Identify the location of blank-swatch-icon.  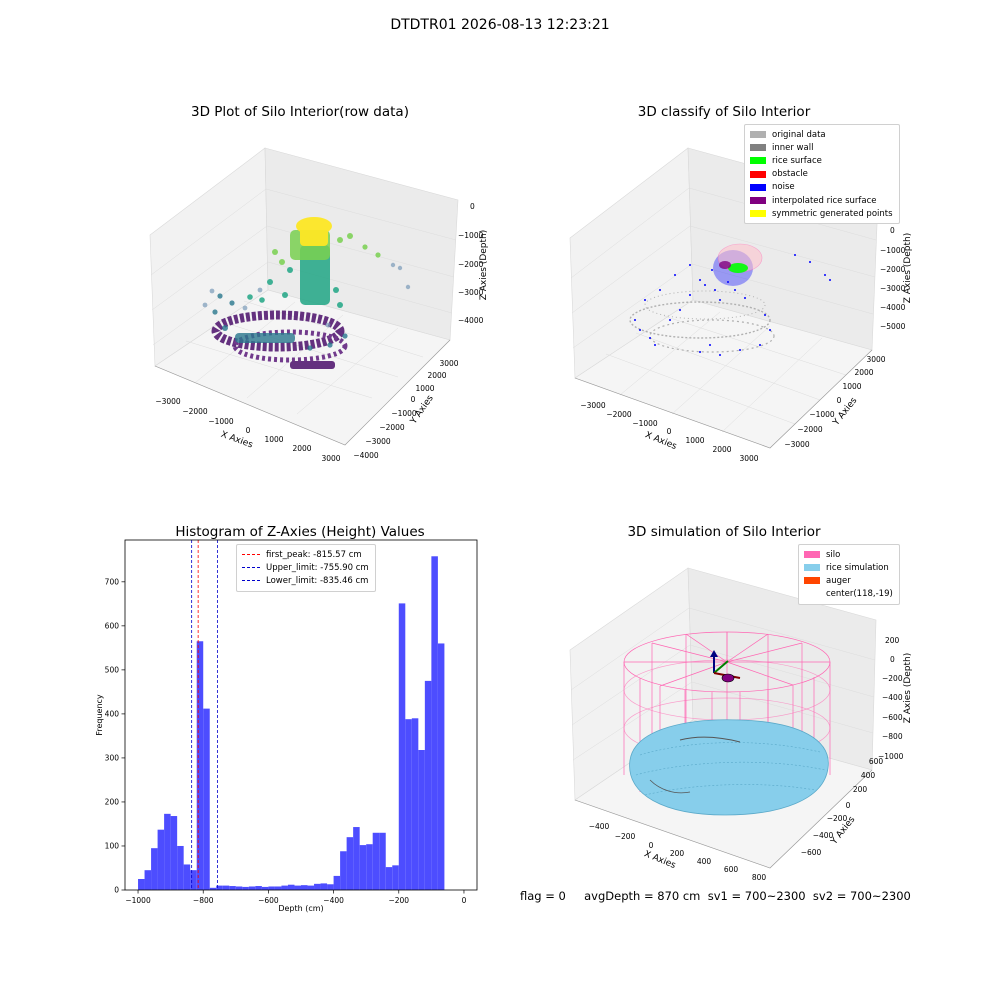
(812, 594).